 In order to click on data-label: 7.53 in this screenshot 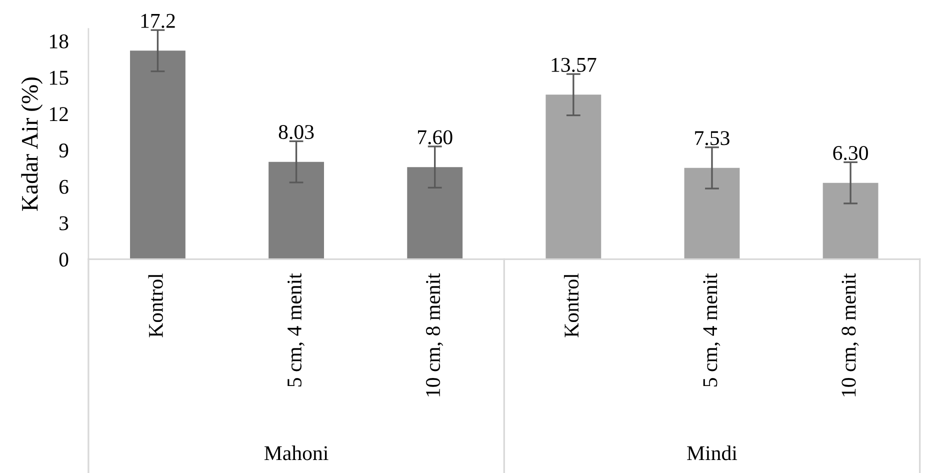, I will do `click(712, 138)`.